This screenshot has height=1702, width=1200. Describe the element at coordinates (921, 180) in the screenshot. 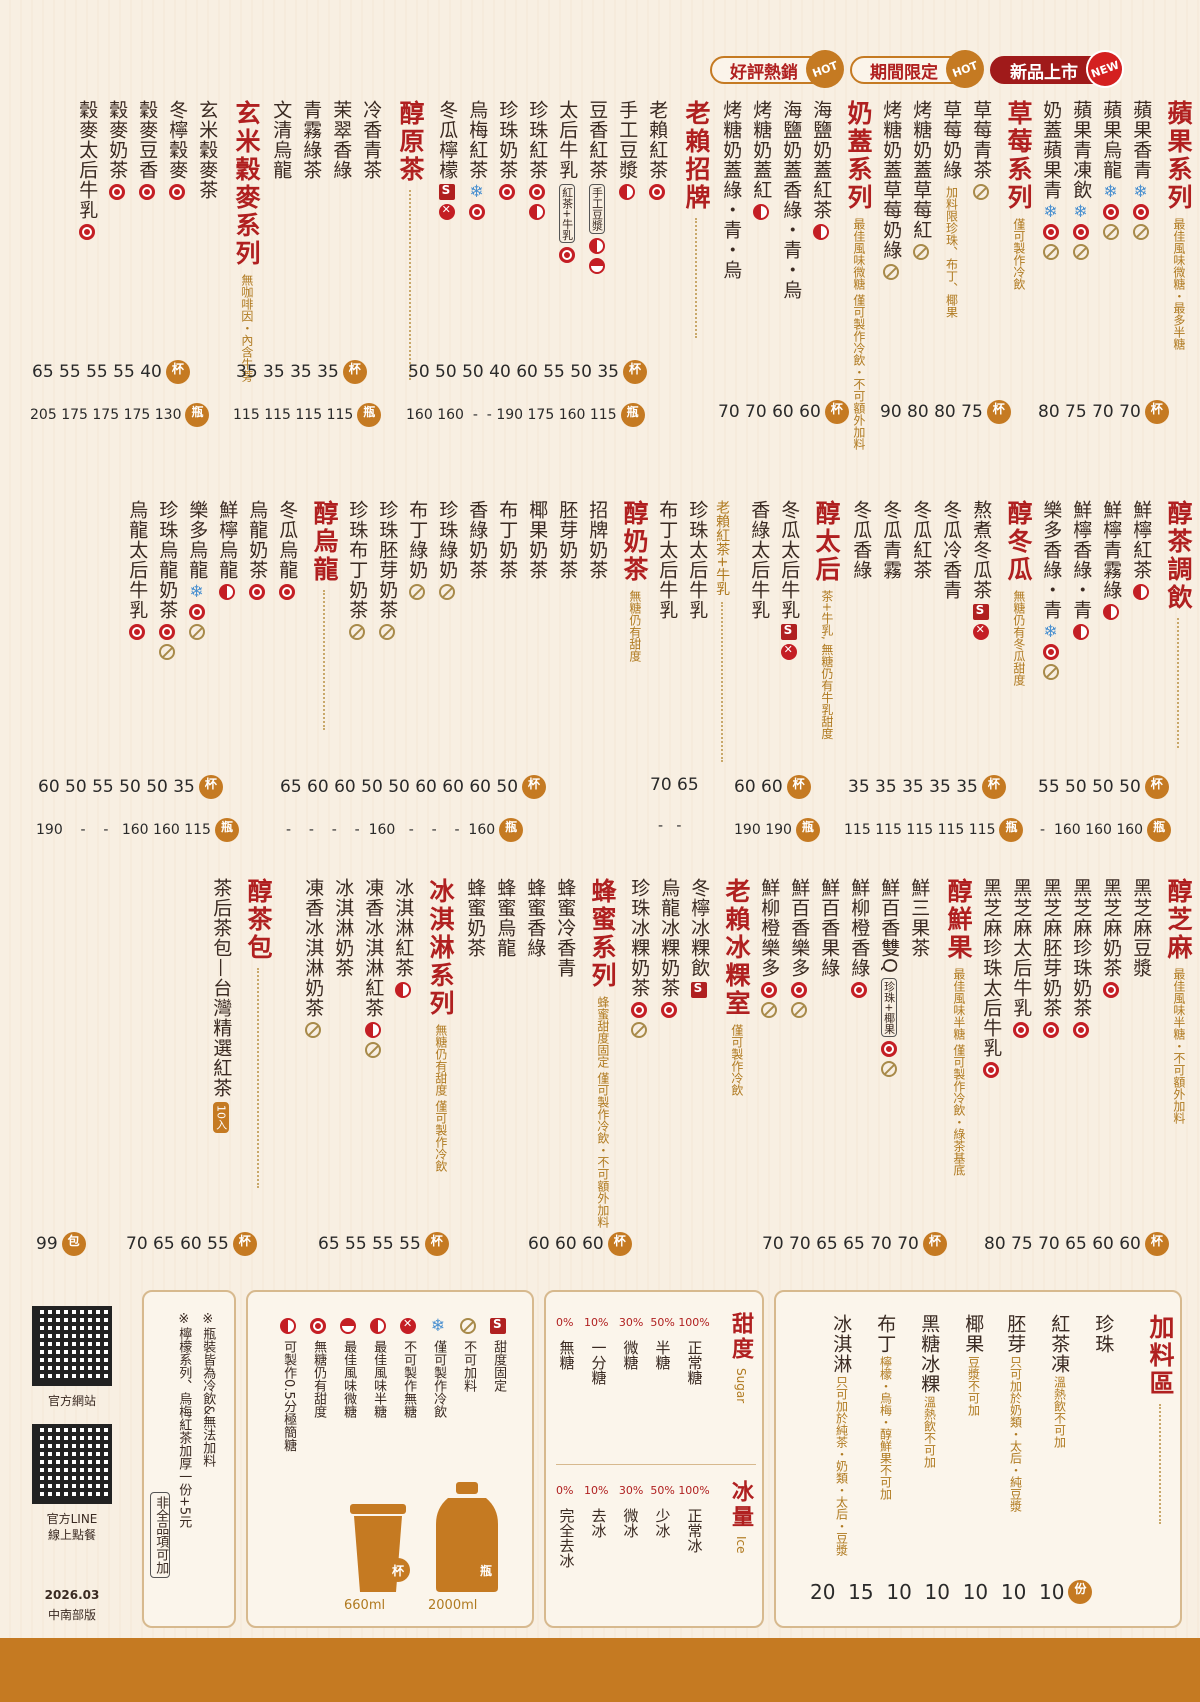

I see `menu-item: 烤糖奶蓋草莓紅` at that location.